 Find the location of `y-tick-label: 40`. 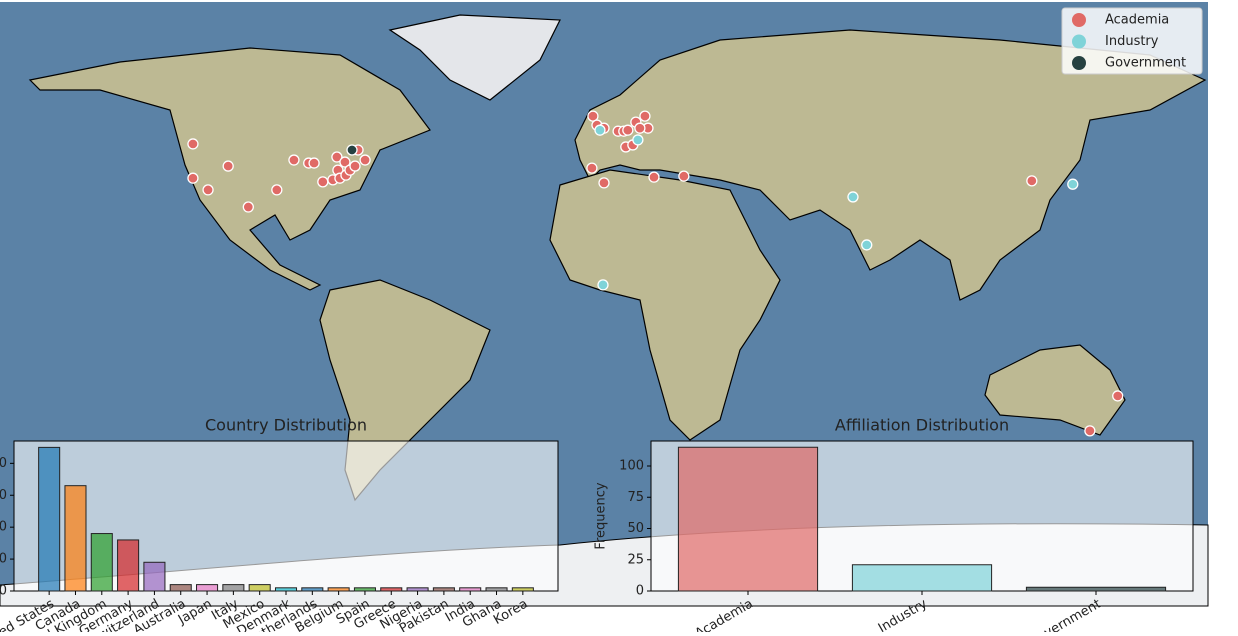

y-tick-label: 40 is located at coordinates (3, 463).